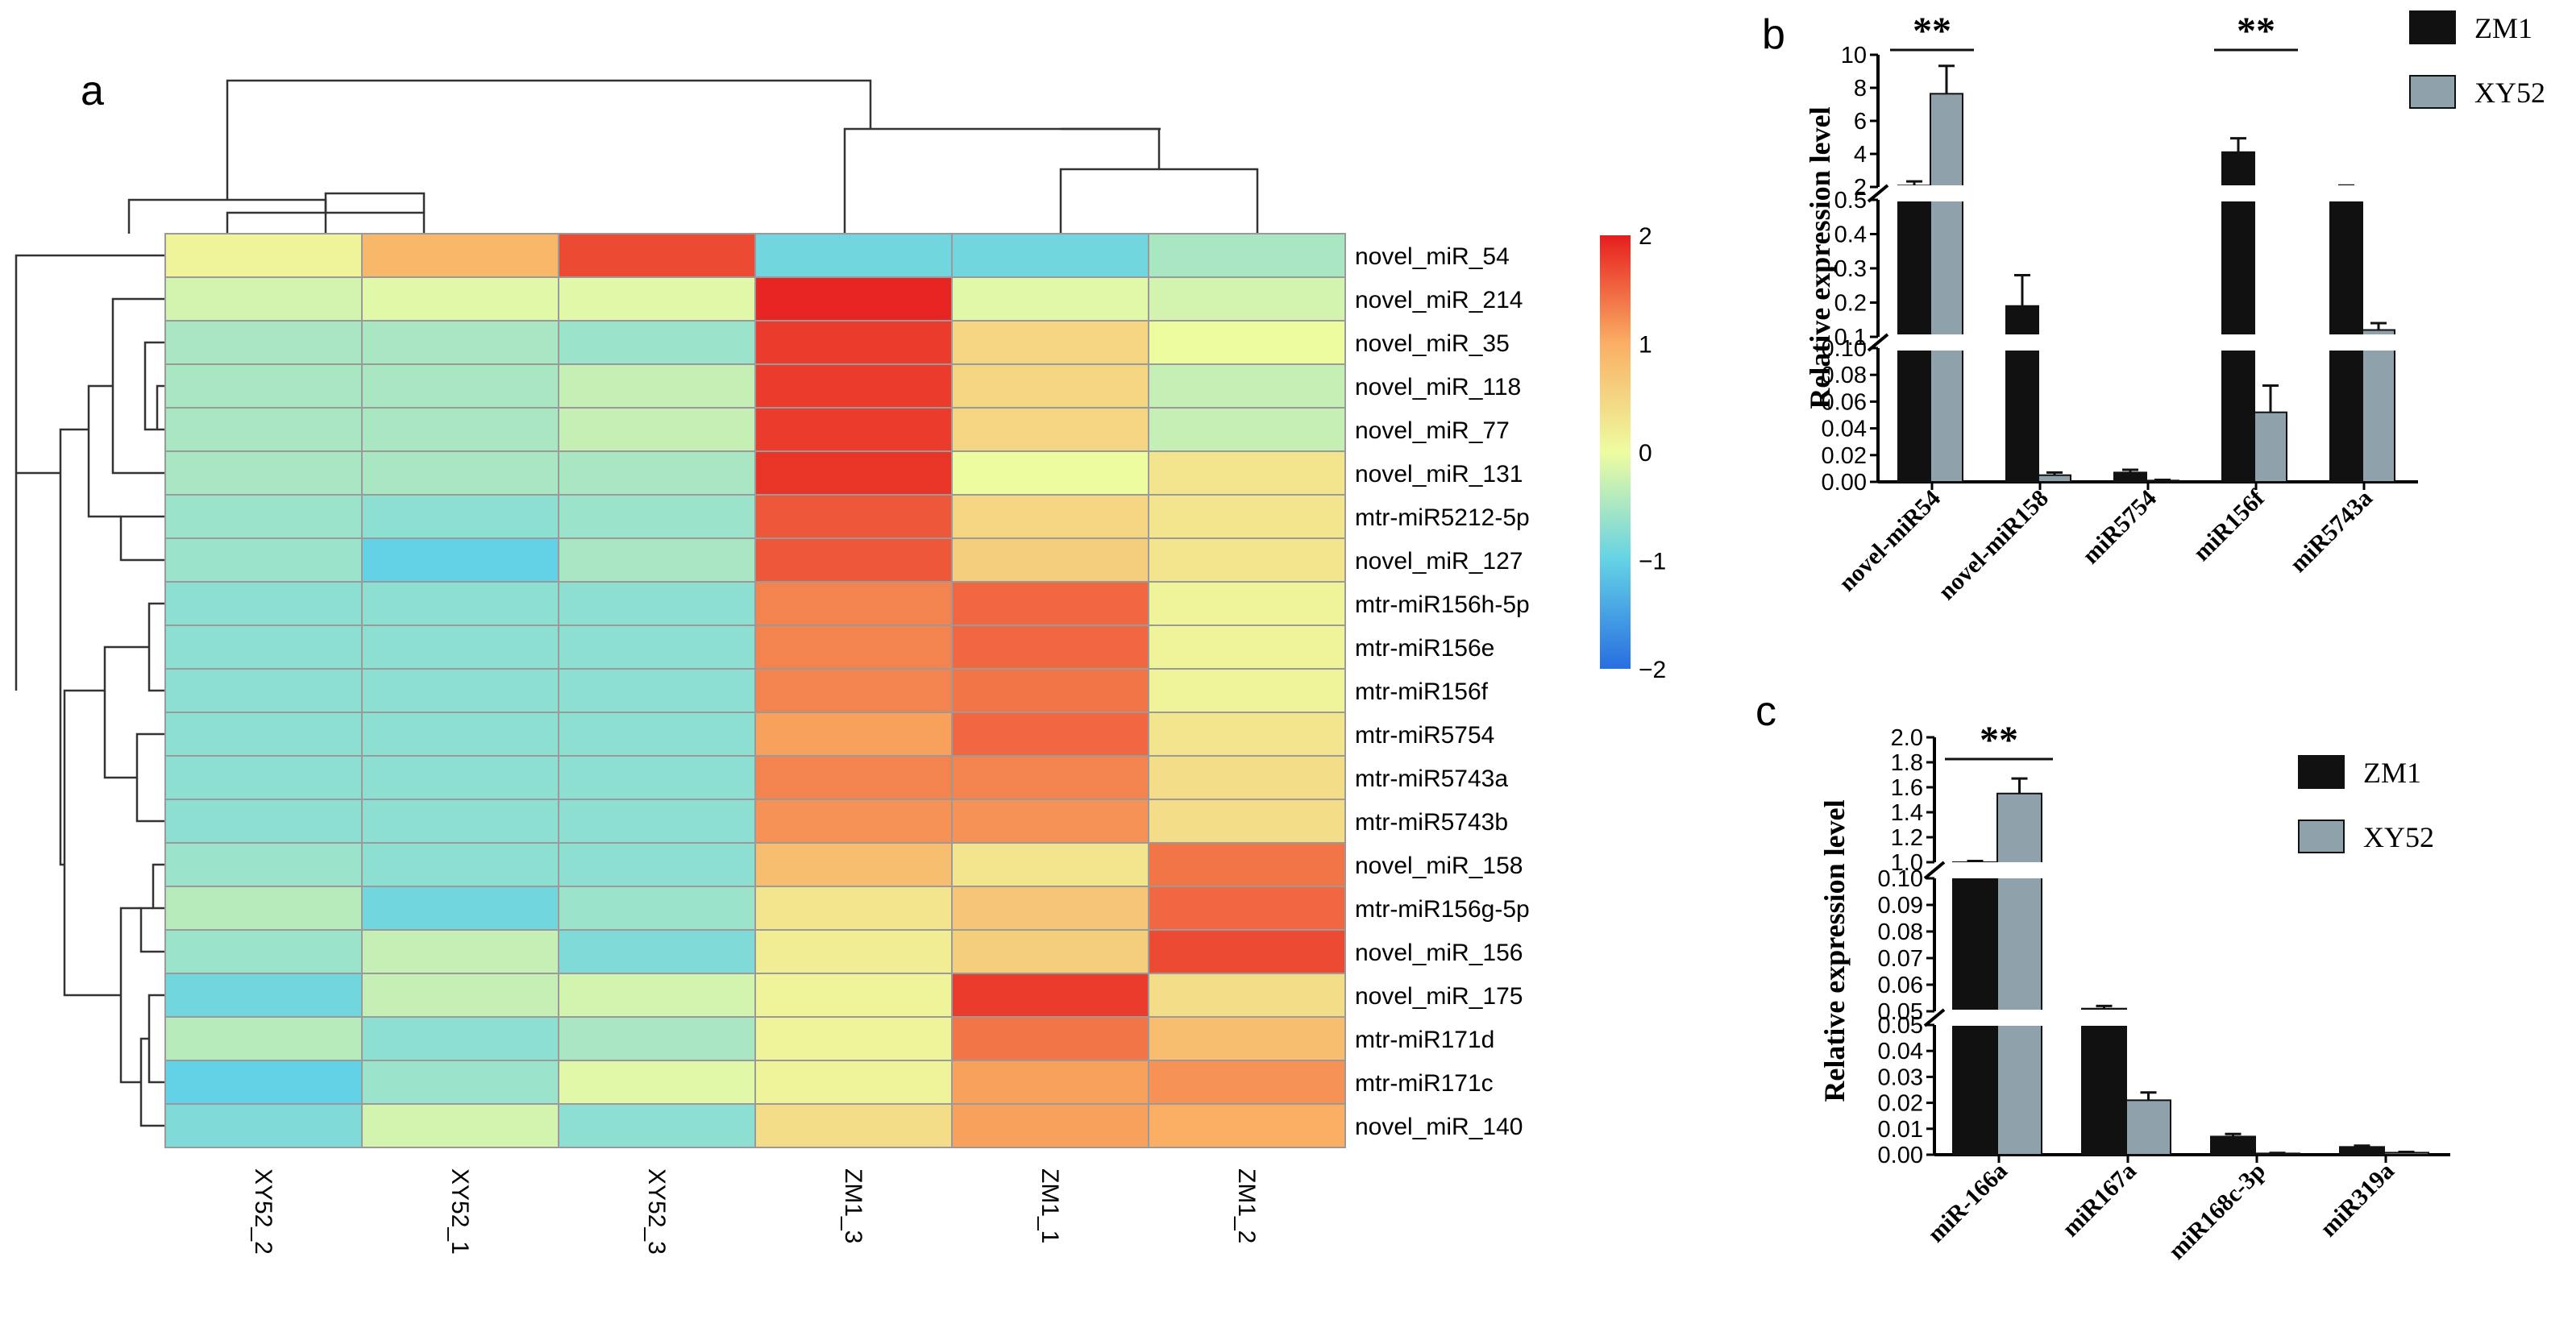  What do you see at coordinates (1878, 343) in the screenshot?
I see `axis-break-mark` at bounding box center [1878, 343].